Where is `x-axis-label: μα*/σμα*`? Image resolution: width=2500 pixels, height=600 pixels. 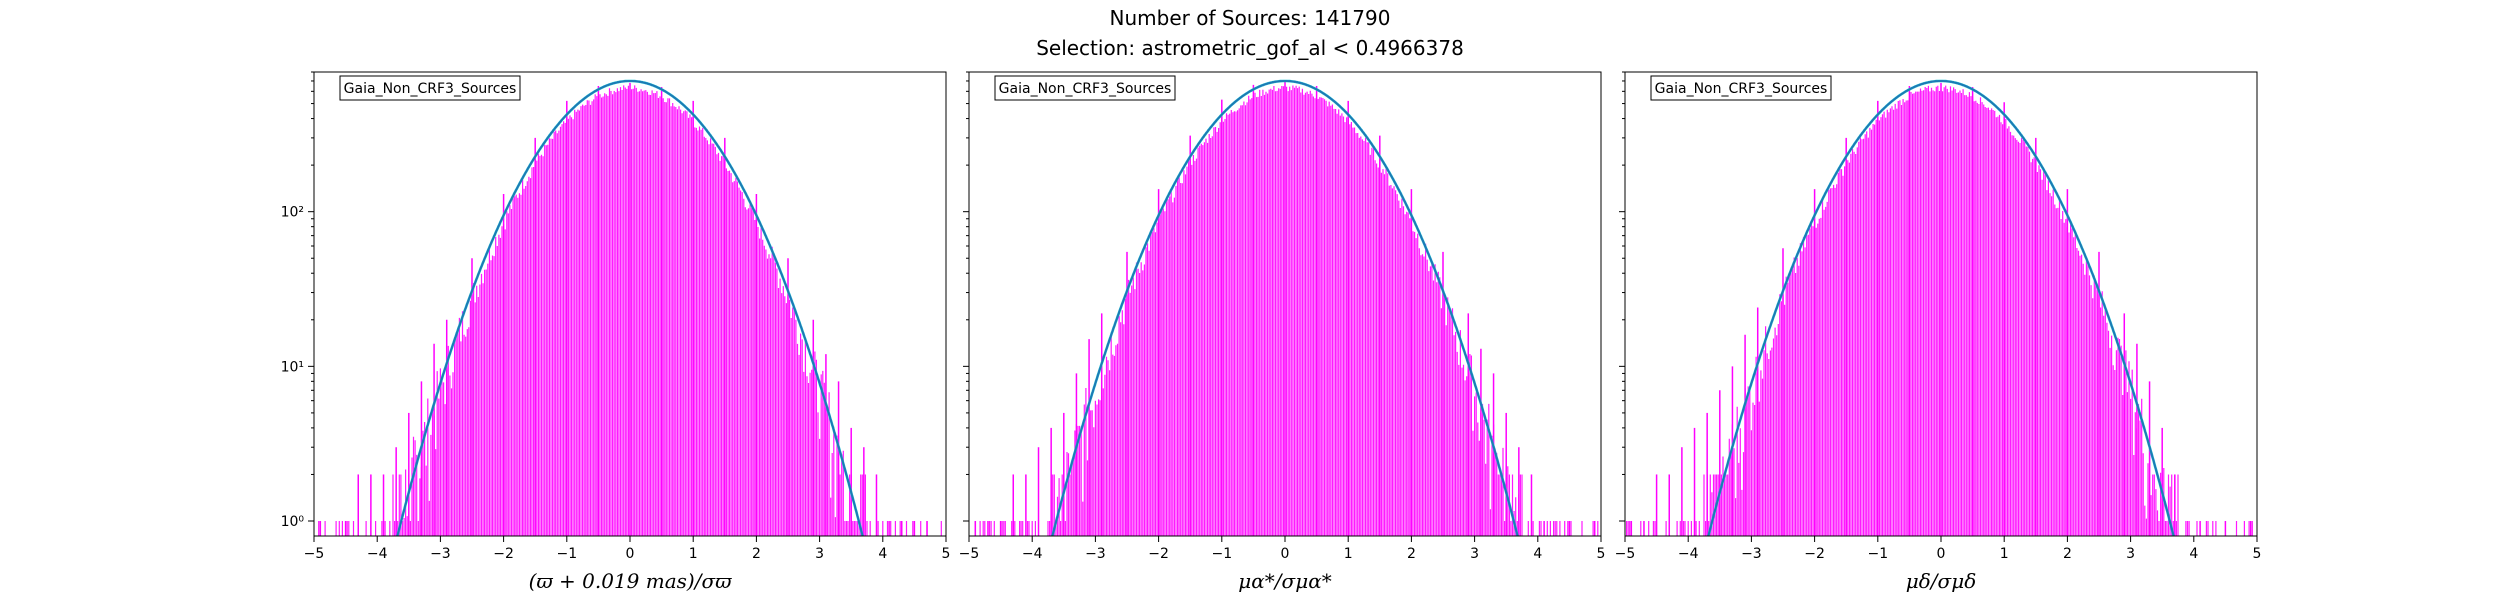
x-axis-label: μα*/σμα* is located at coordinates (1284, 581).